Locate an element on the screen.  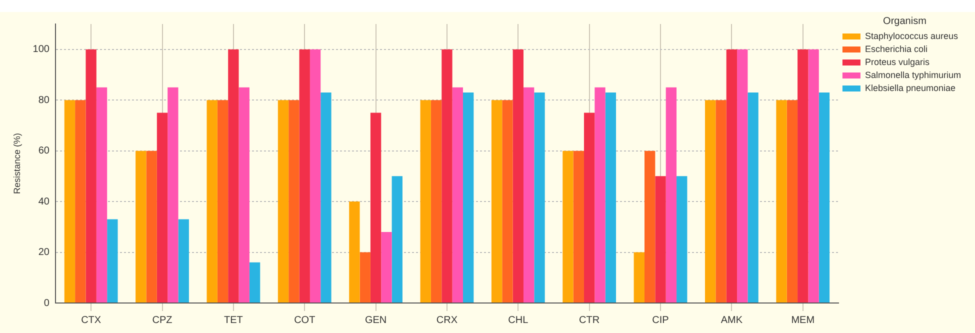
x-tick-label: CTX is located at coordinates (91, 320).